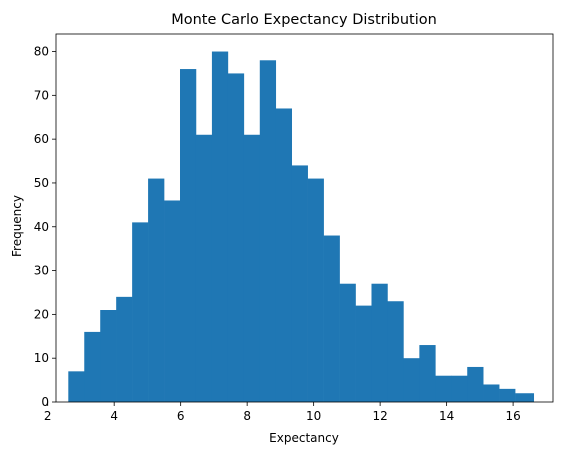 This screenshot has height=455, width=562. I want to click on y-tick-label: 80, so click(41, 52).